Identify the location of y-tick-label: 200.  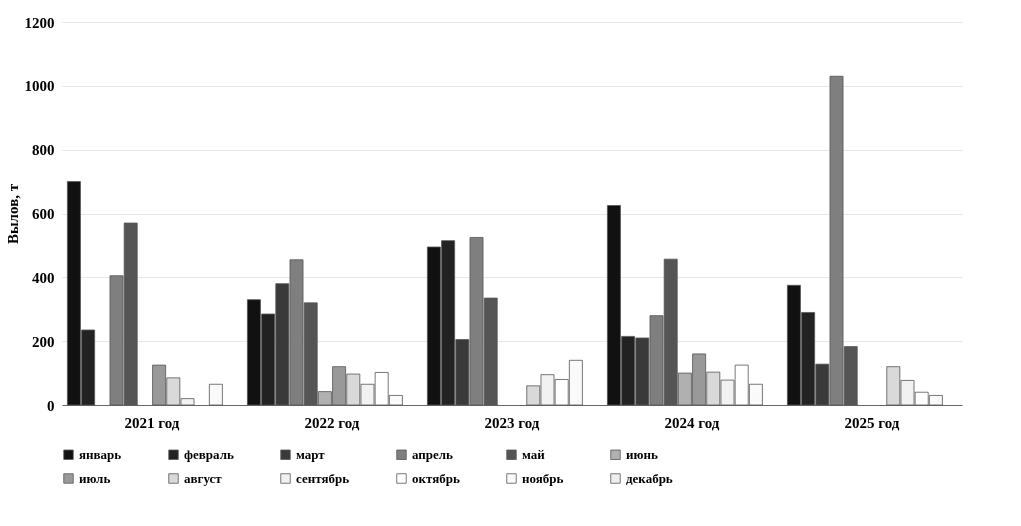
(43, 341).